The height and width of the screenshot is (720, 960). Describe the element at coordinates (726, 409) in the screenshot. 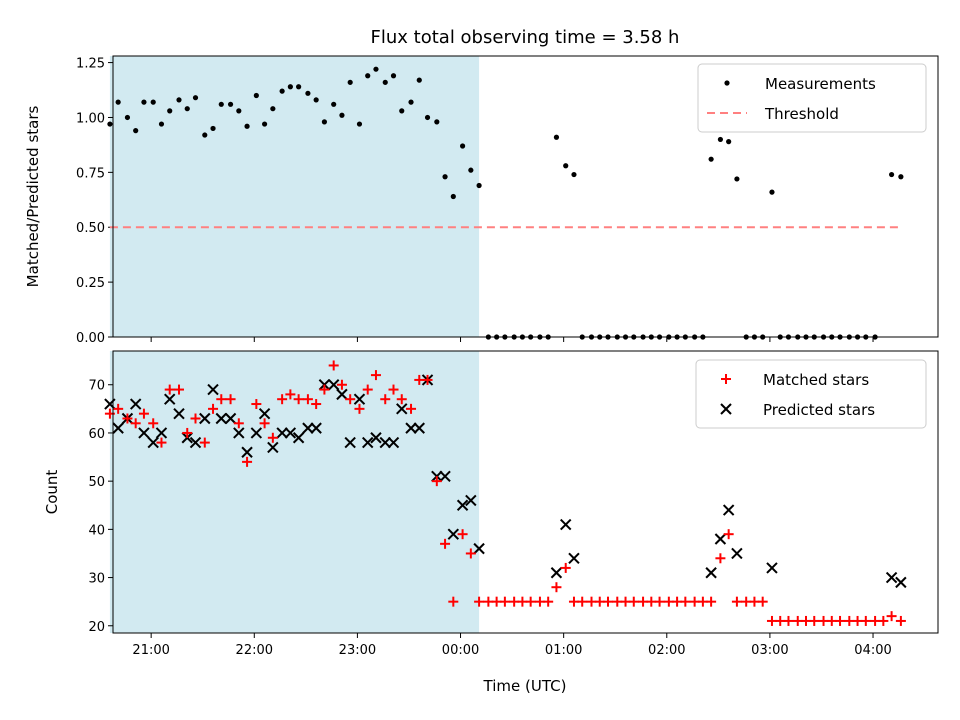

I see `legend-marker-predicted` at that location.